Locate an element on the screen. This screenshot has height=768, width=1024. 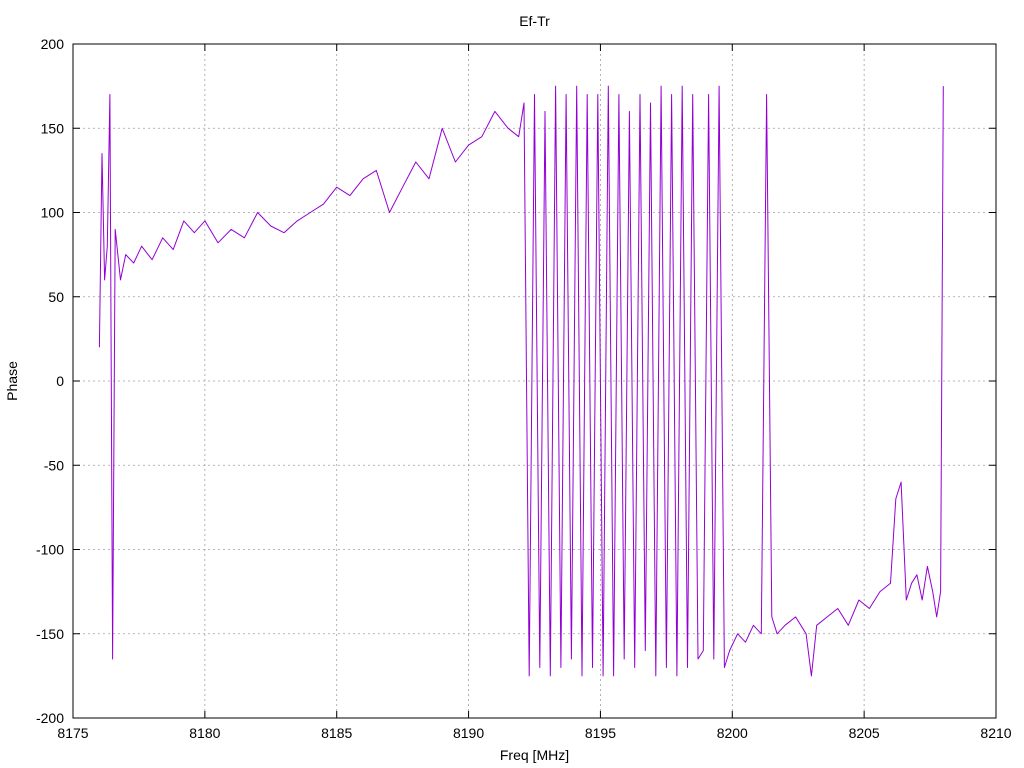
x-tick-label: 8185 is located at coordinates (336, 733).